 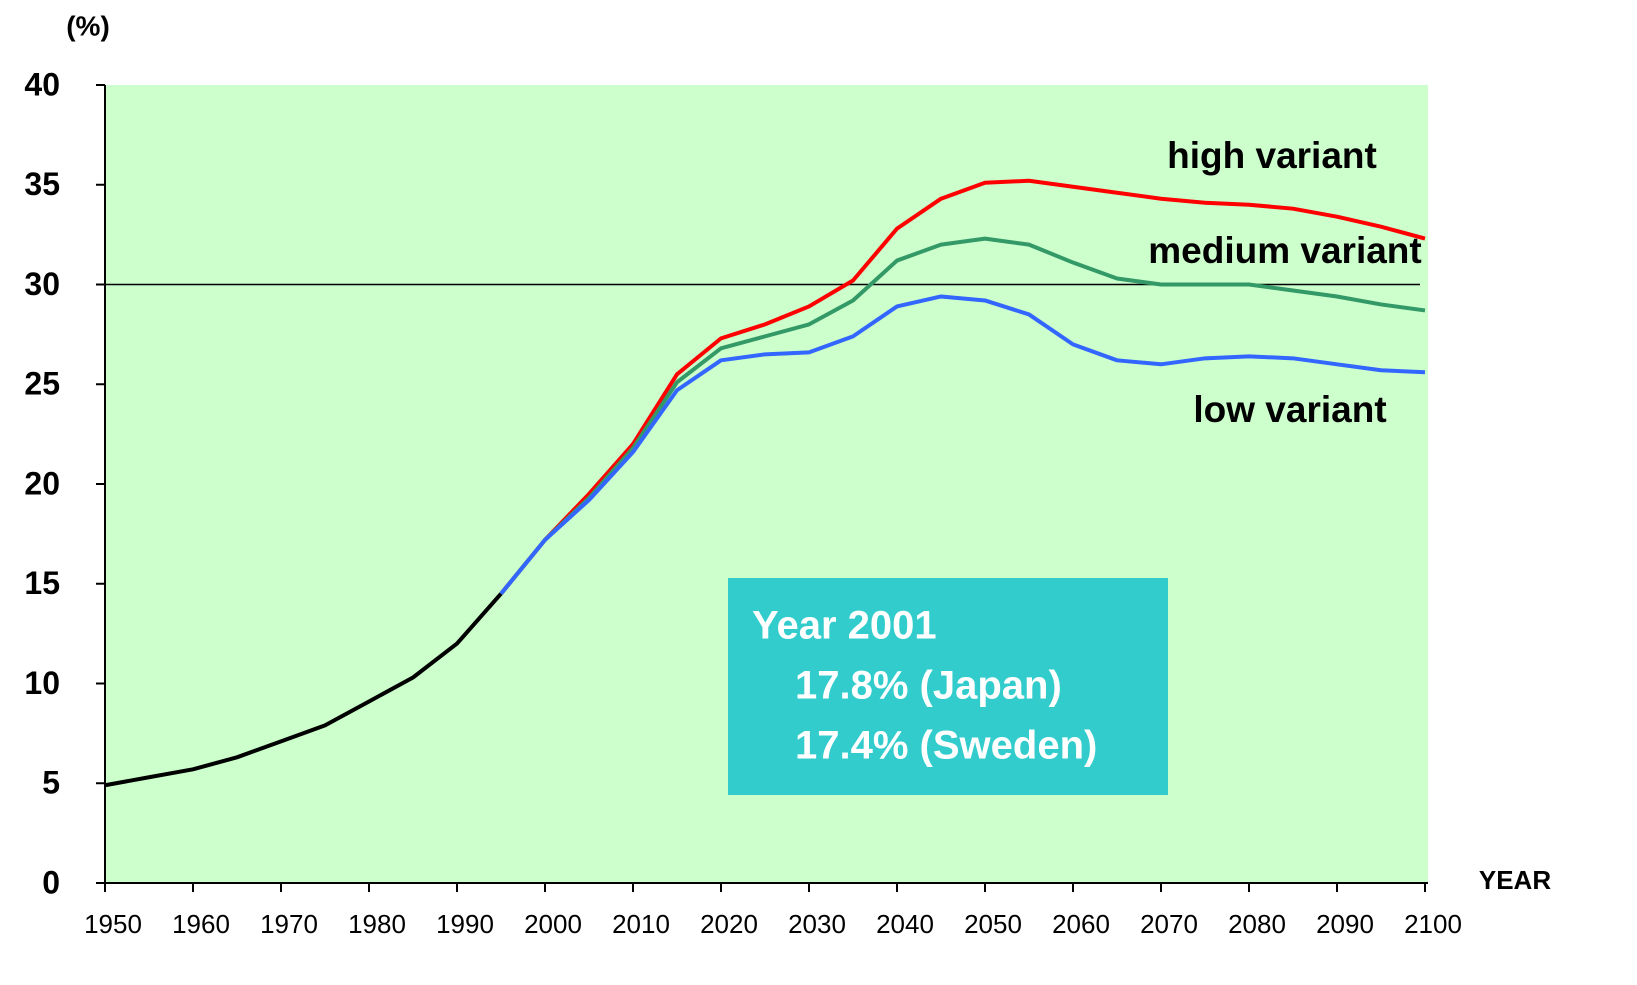 I want to click on x-tick-label: 2050, so click(x=993, y=924).